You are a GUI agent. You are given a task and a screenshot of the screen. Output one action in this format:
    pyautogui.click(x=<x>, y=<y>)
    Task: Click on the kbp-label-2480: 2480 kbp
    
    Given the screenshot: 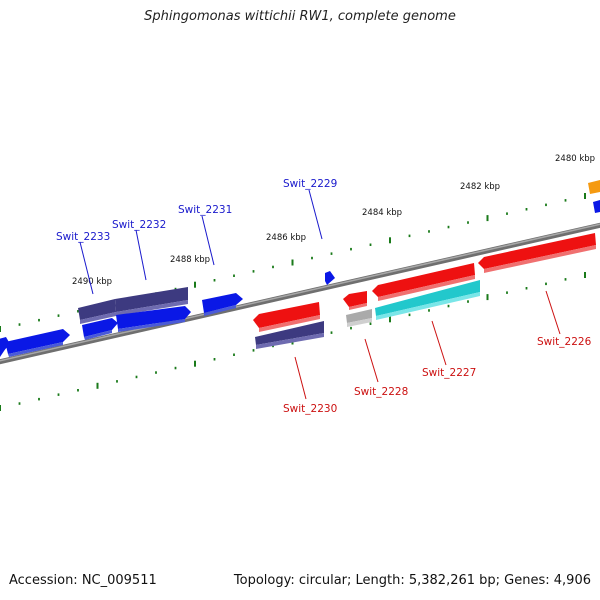 What is the action you would take?
    pyautogui.click(x=575, y=159)
    